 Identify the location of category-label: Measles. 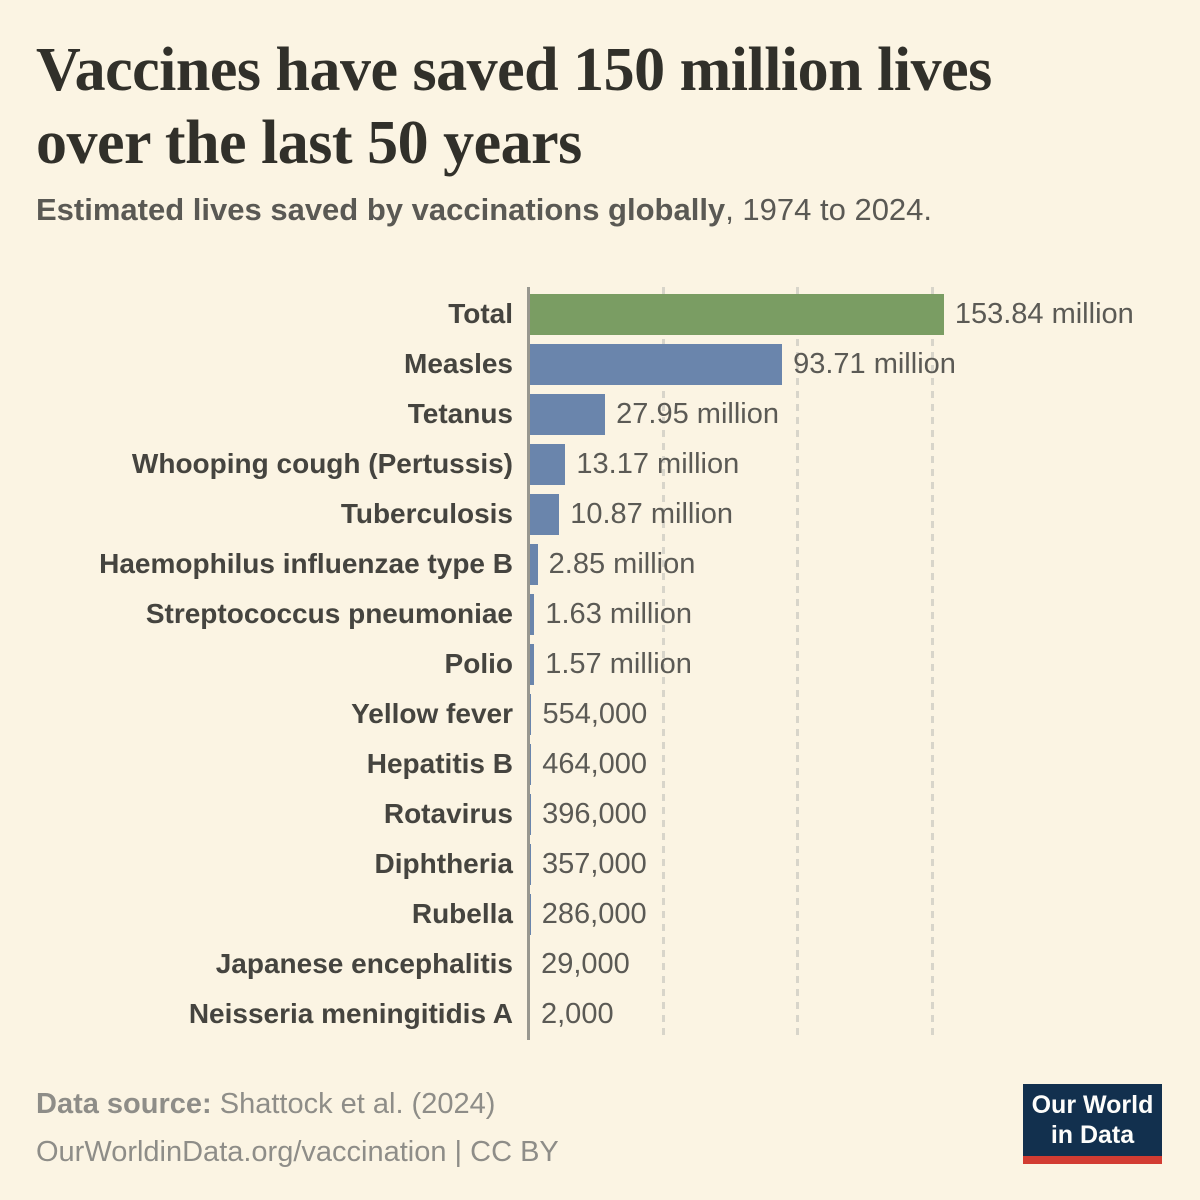
(458, 363).